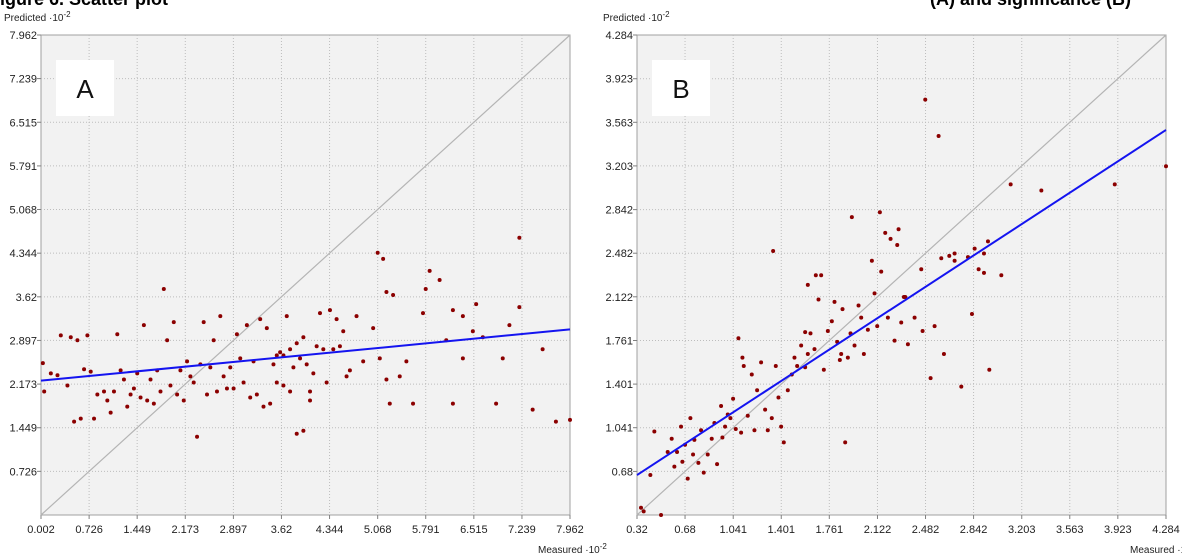 This screenshot has width=1182, height=557. What do you see at coordinates (23, 472) in the screenshot?
I see `y-tick-label: 0.726` at bounding box center [23, 472].